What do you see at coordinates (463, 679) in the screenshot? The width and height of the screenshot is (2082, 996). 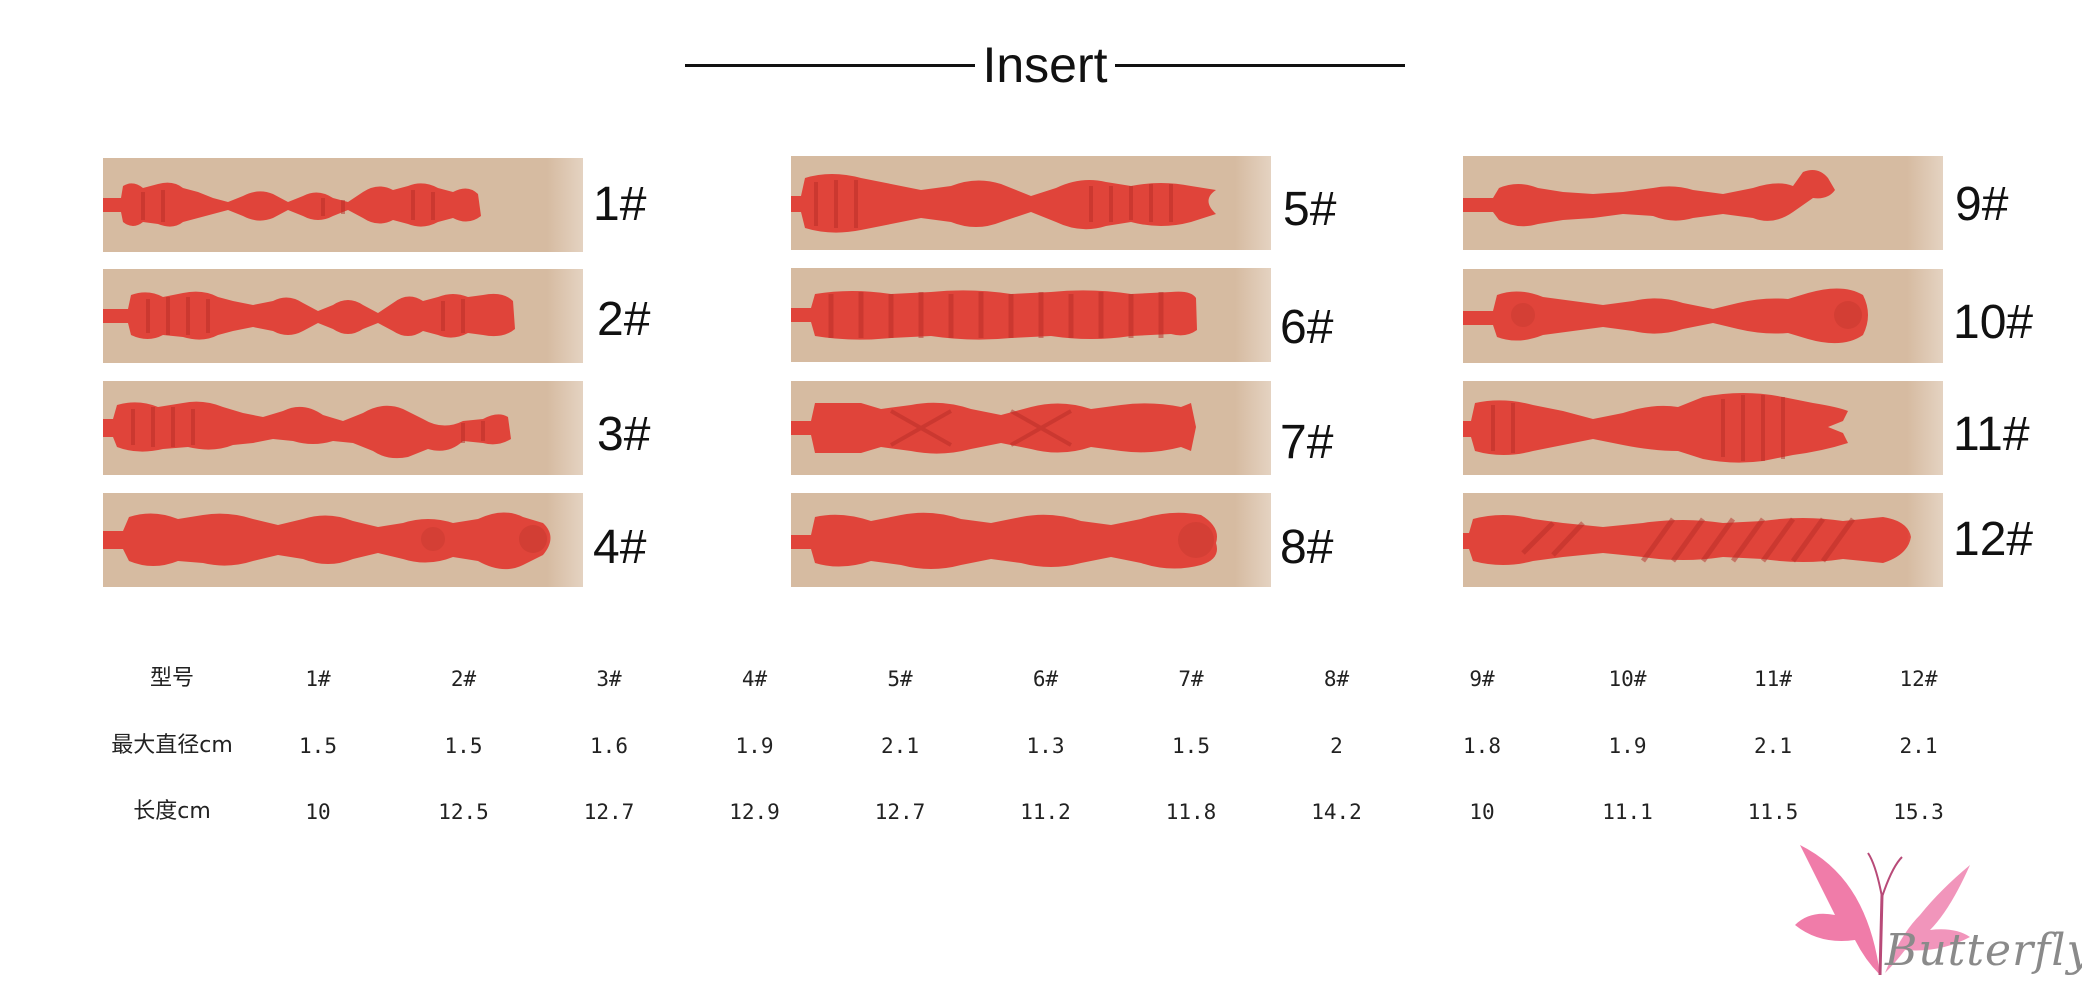 I see `table-cell: 2#` at bounding box center [463, 679].